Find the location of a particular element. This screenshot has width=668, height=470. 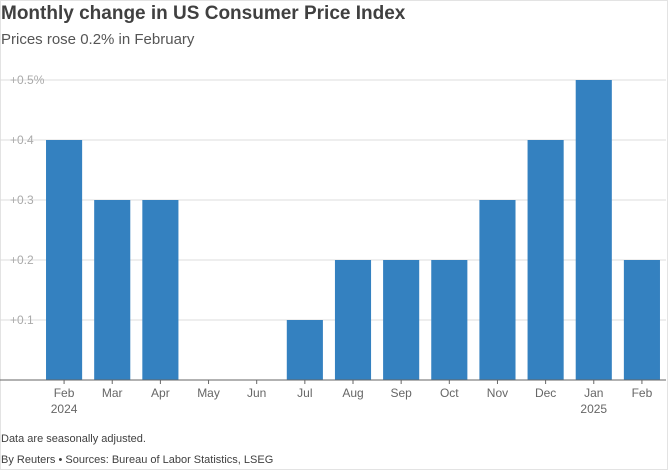

chart-subtitle: Prices rose 0.2% in February is located at coordinates (98, 39).